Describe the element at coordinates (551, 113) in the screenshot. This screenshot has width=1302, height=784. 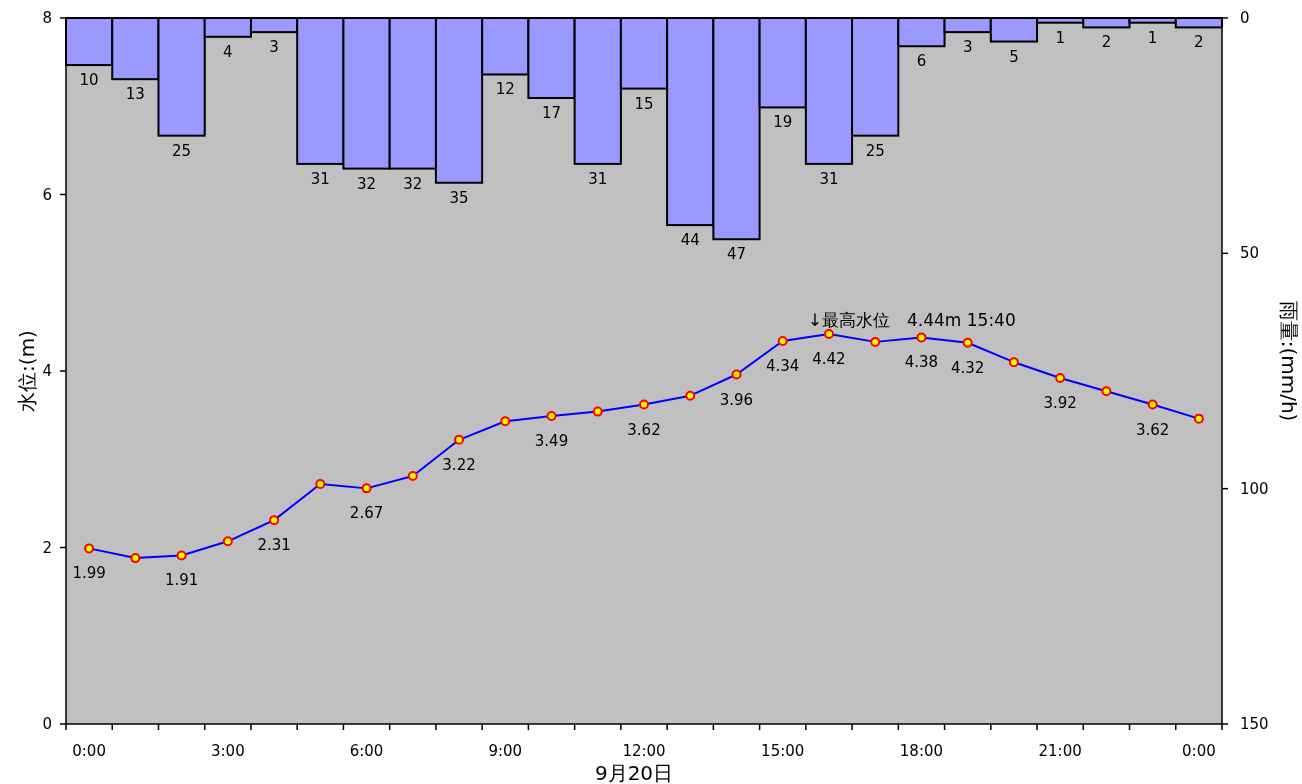
I see `data-label: 17` at that location.